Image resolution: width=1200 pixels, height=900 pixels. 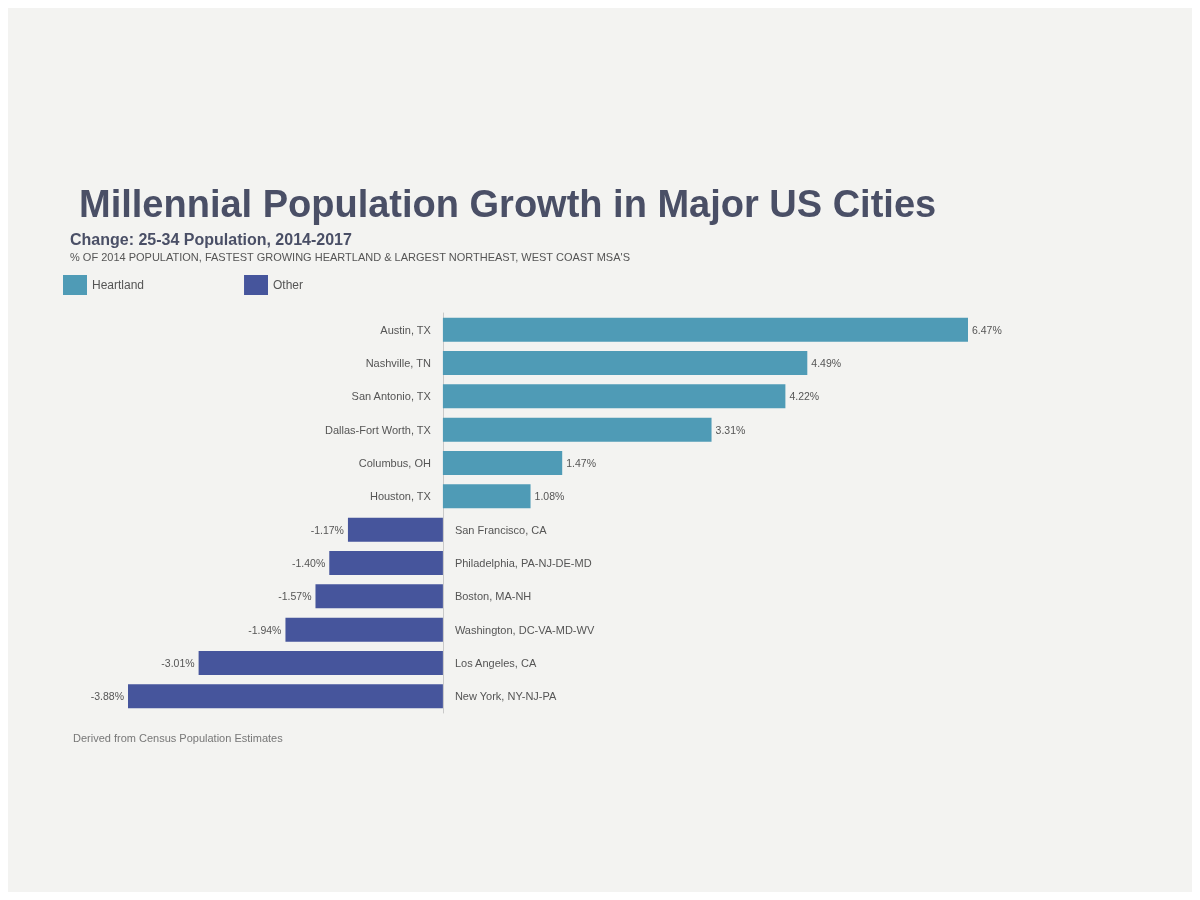 I want to click on data-label: -1.57%, so click(x=295, y=596).